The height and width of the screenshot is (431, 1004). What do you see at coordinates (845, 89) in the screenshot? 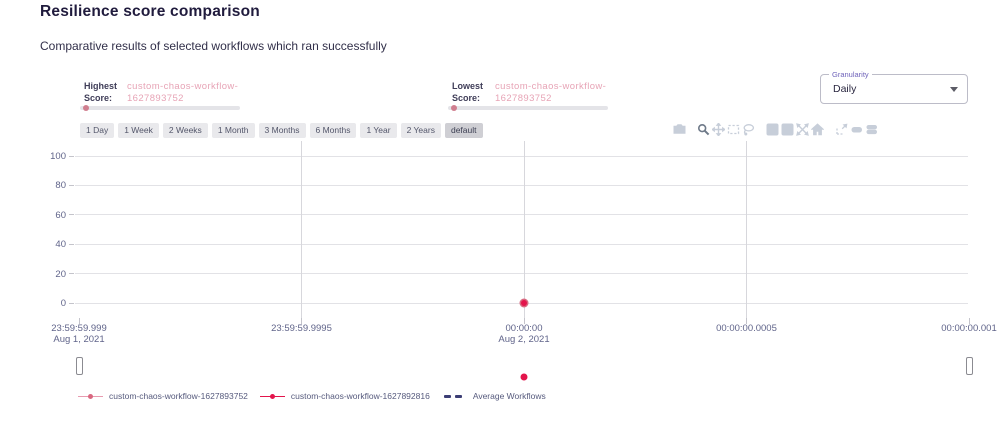
I see `granularity-value: Daily` at bounding box center [845, 89].